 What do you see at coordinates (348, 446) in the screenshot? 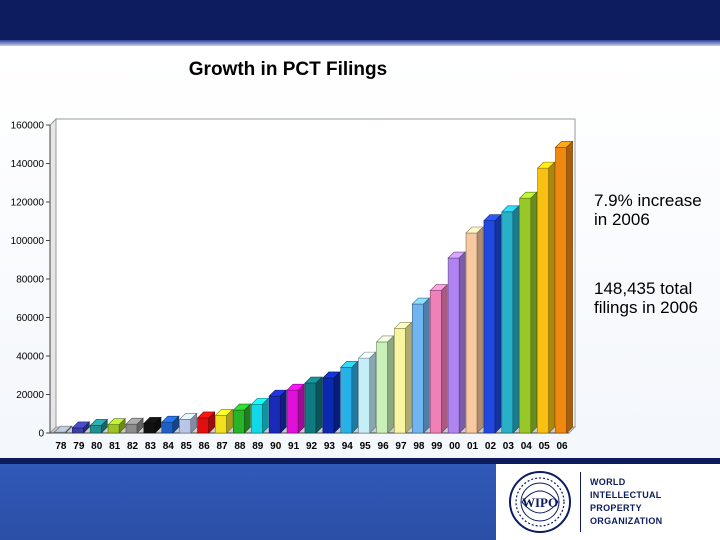
I see `x-tick-label: 94` at bounding box center [348, 446].